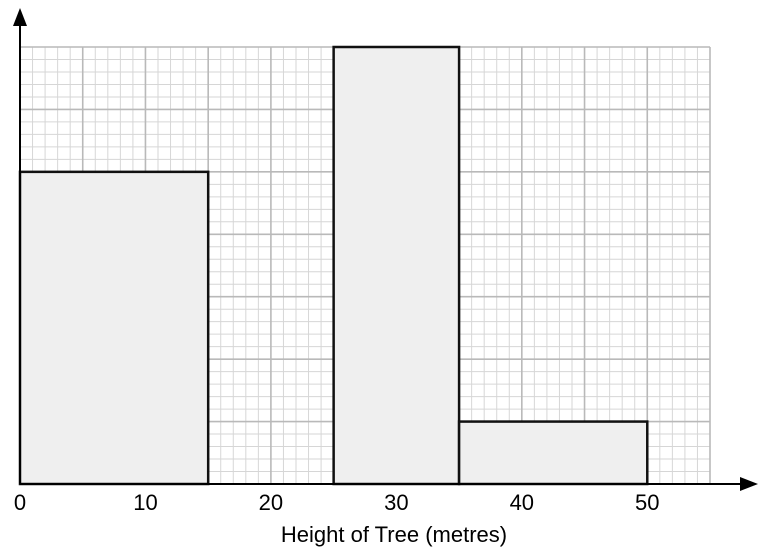 Image resolution: width=764 pixels, height=550 pixels. I want to click on x-tick-label: 20, so click(271, 502).